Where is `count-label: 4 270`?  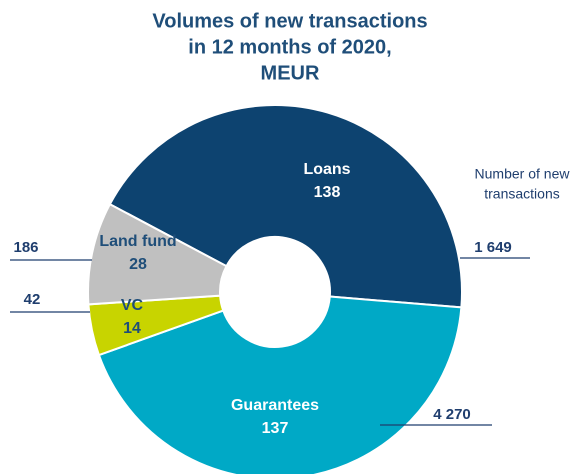 count-label: 4 270 is located at coordinates (452, 414).